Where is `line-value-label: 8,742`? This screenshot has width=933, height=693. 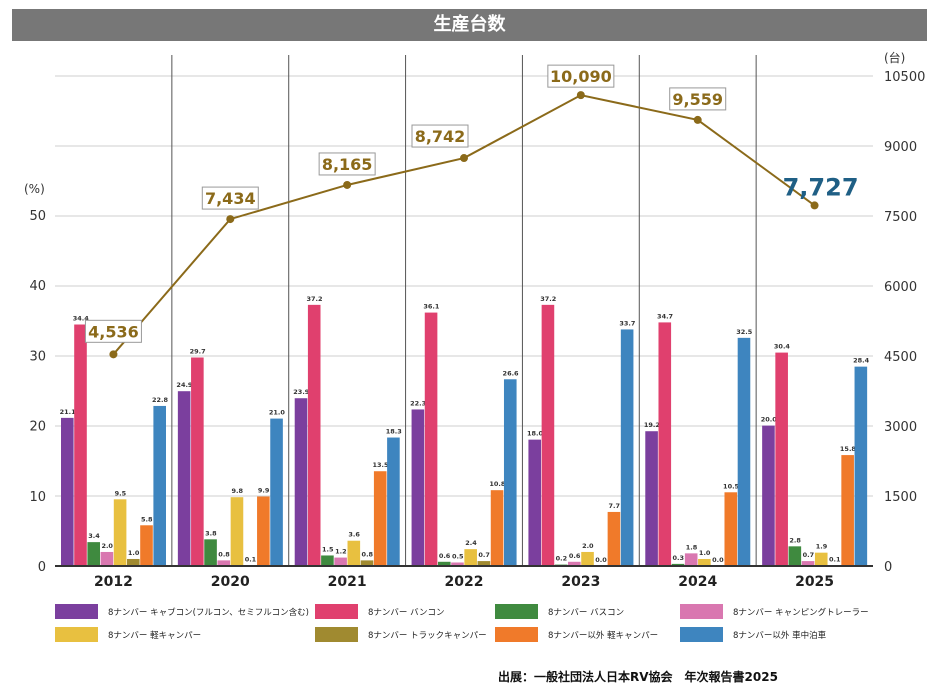
line-value-label: 8,742 is located at coordinates (440, 136).